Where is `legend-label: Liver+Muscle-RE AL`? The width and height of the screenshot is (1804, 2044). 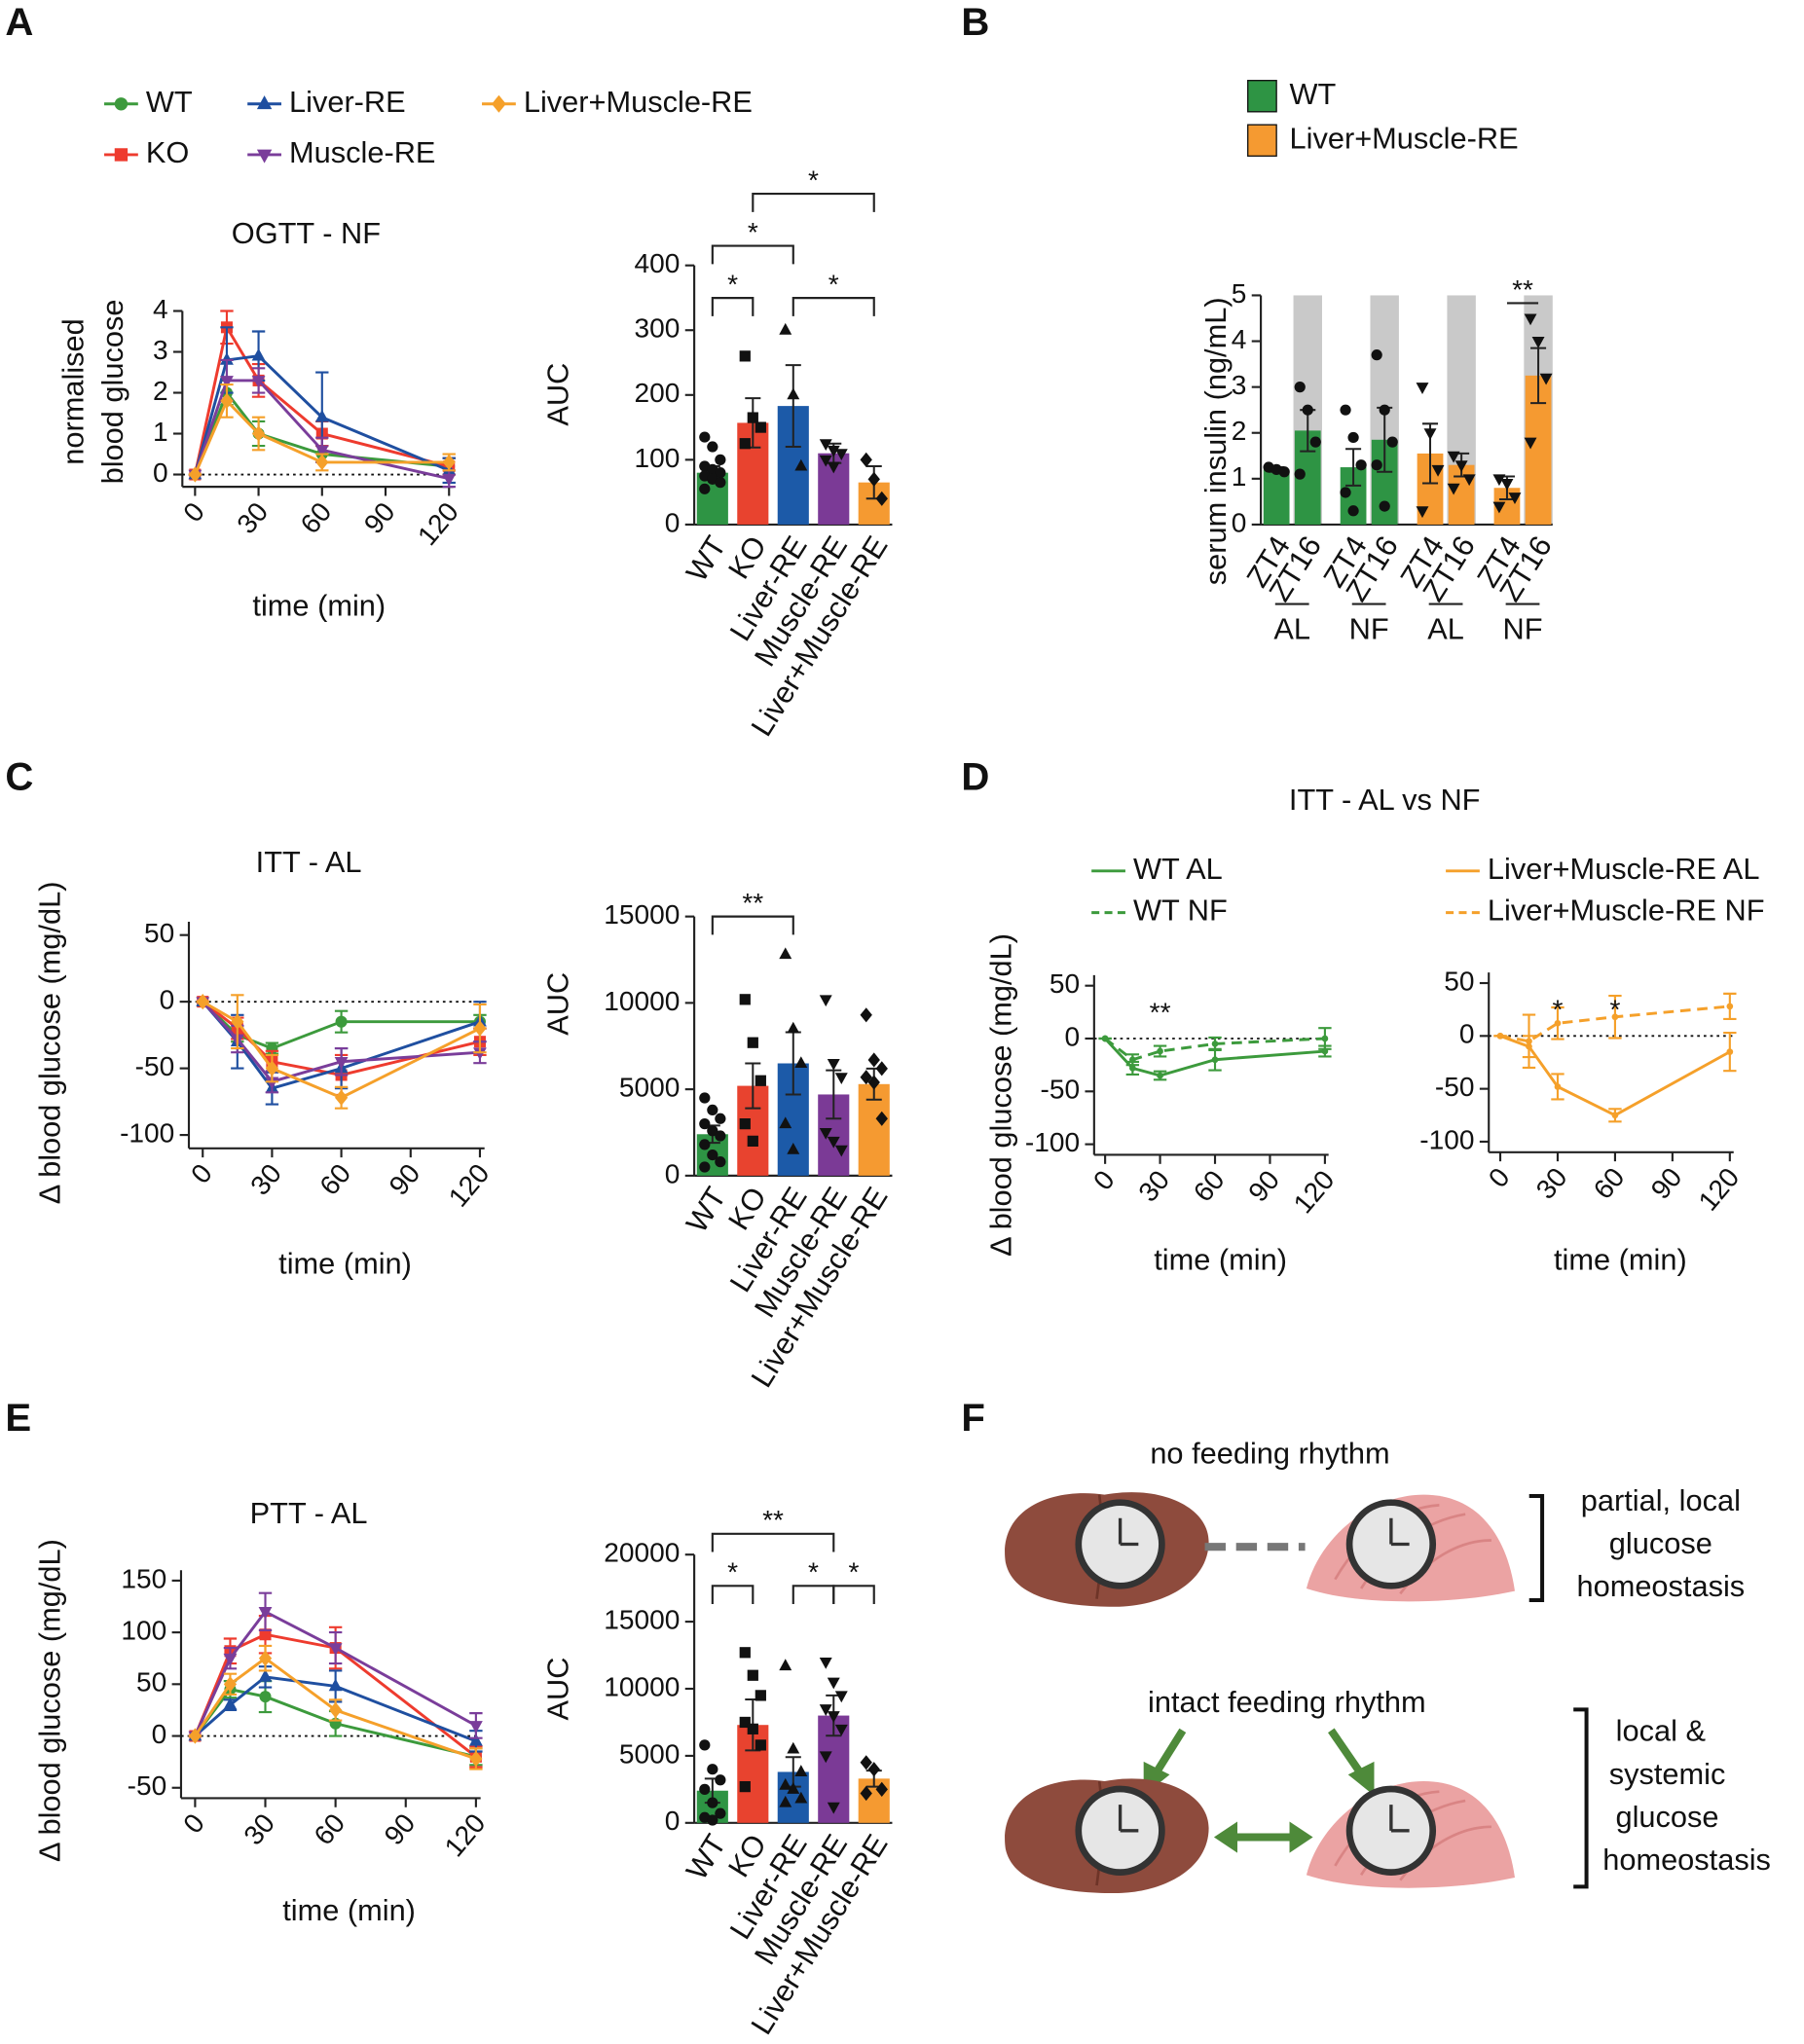
legend-label: Liver+Muscle-RE AL is located at coordinates (1624, 869).